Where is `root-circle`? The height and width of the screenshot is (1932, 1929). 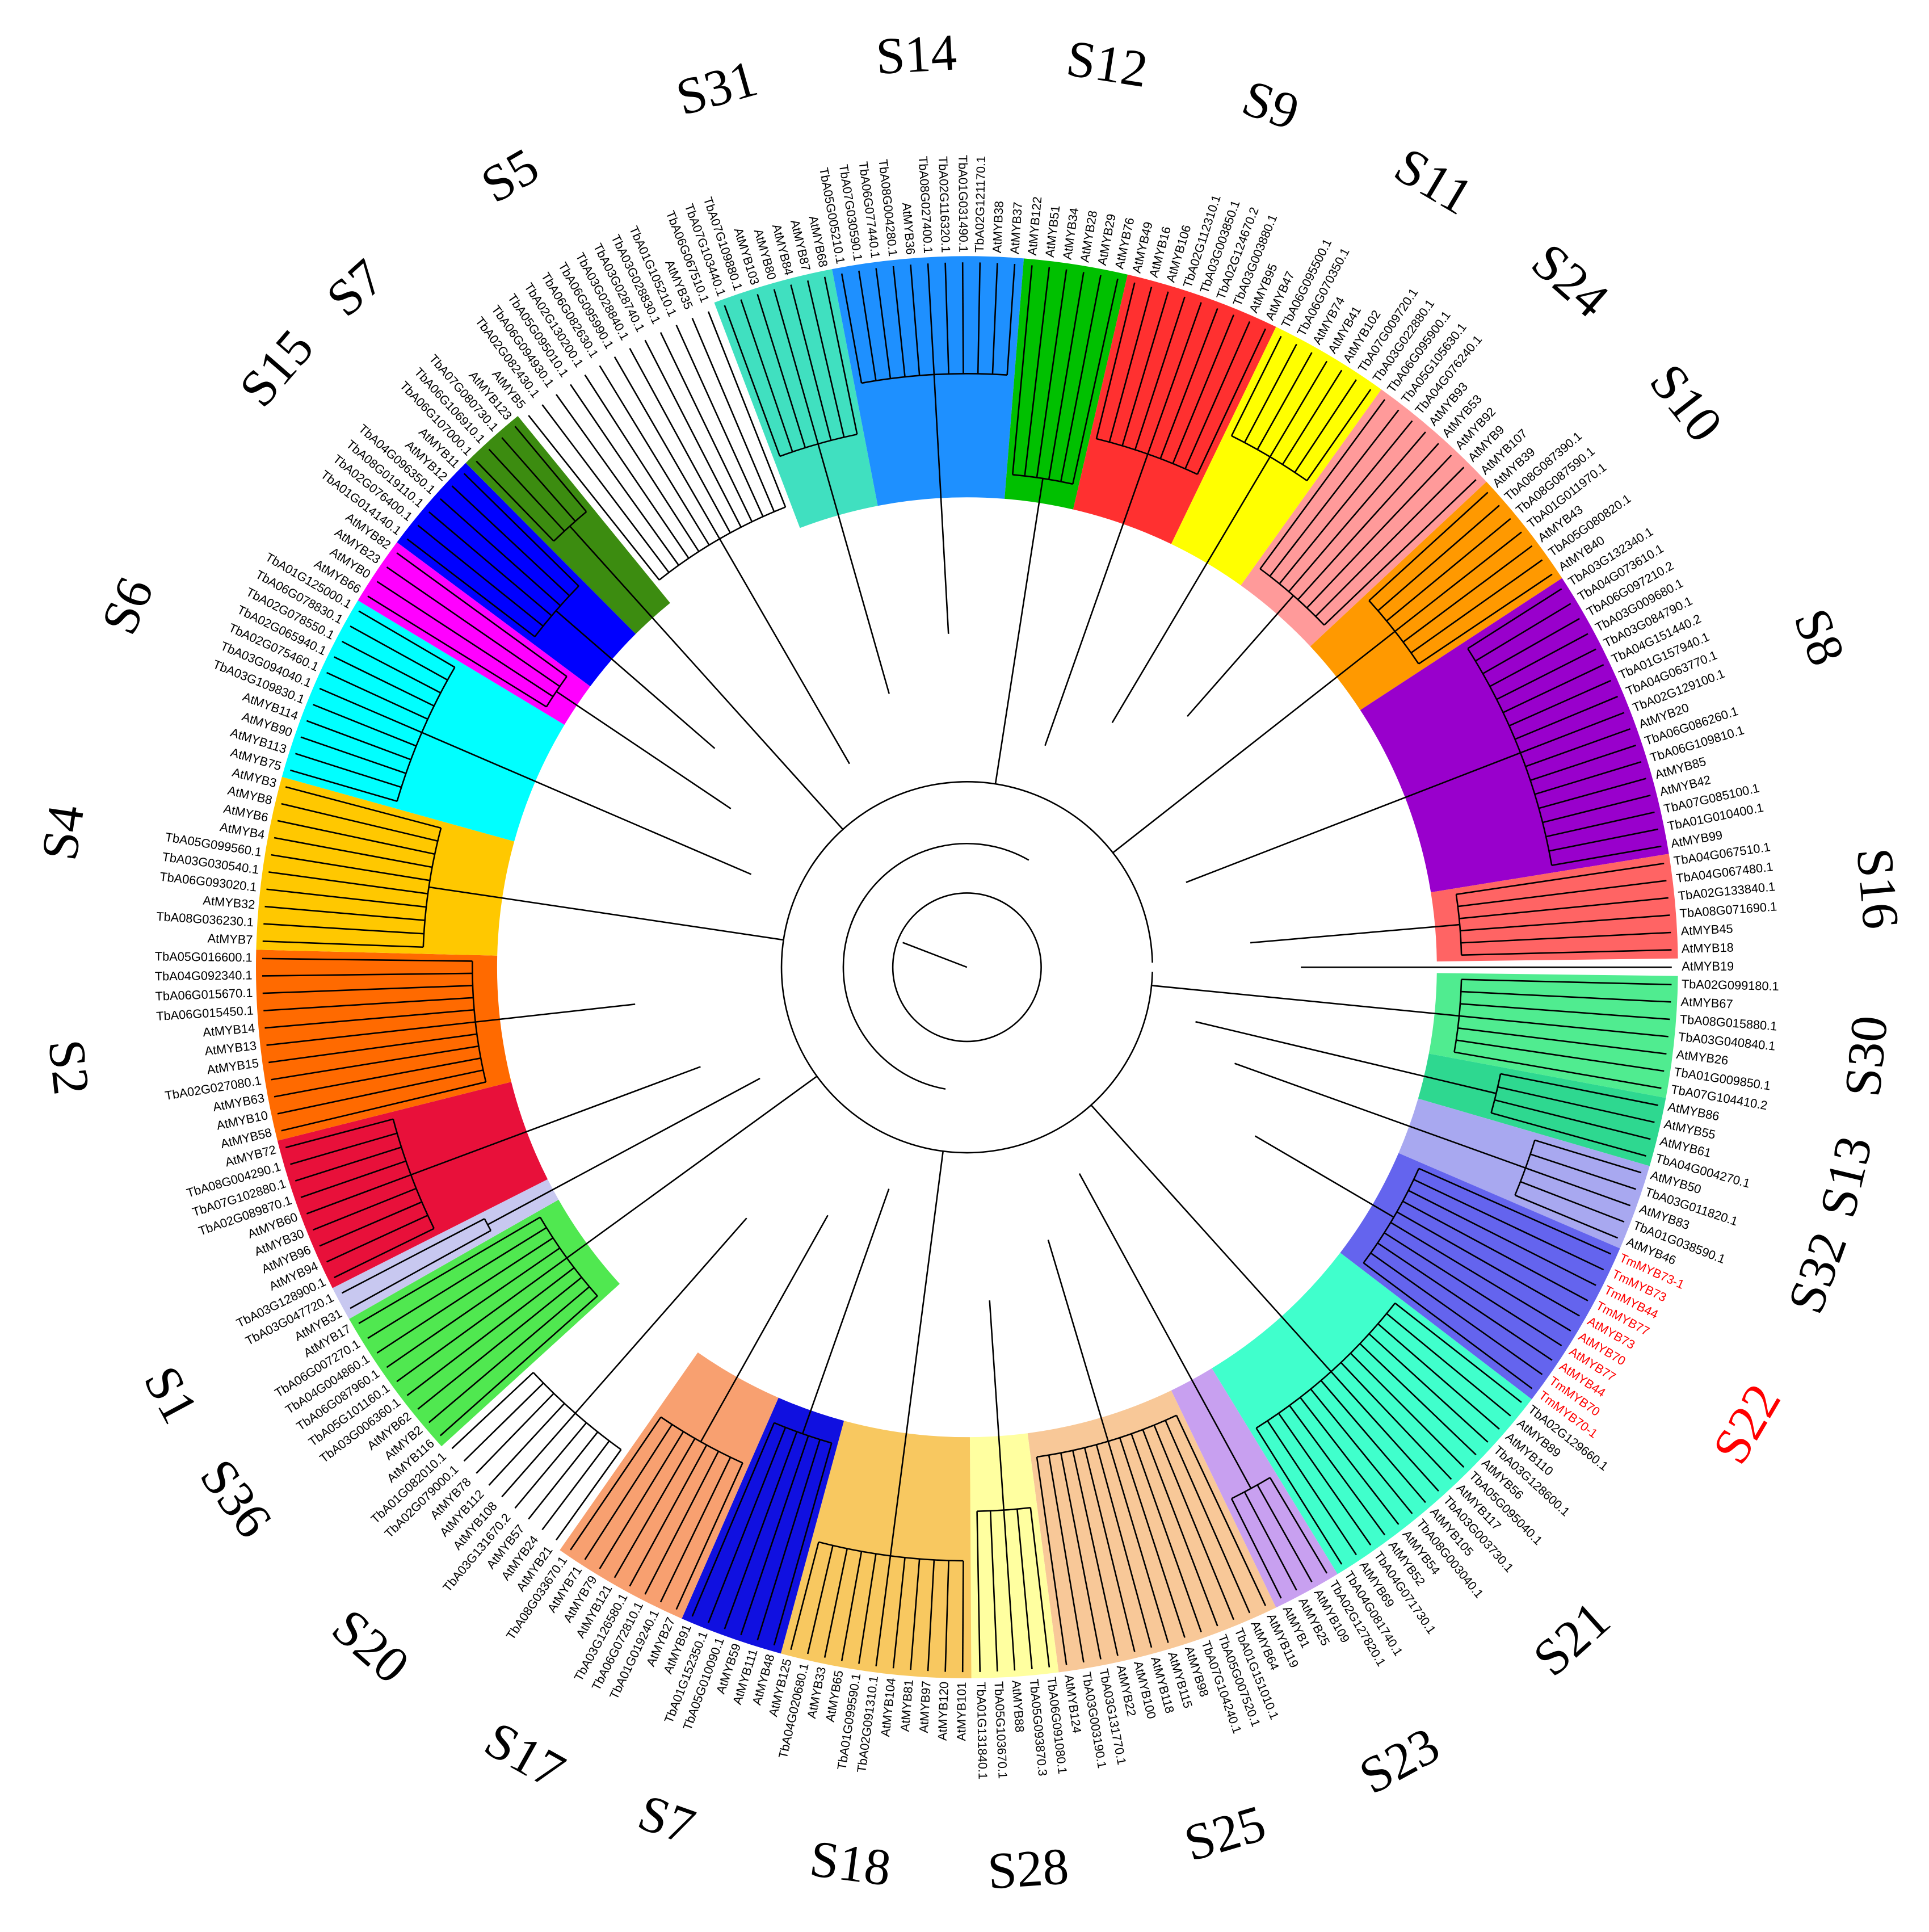
root-circle is located at coordinates (967, 967).